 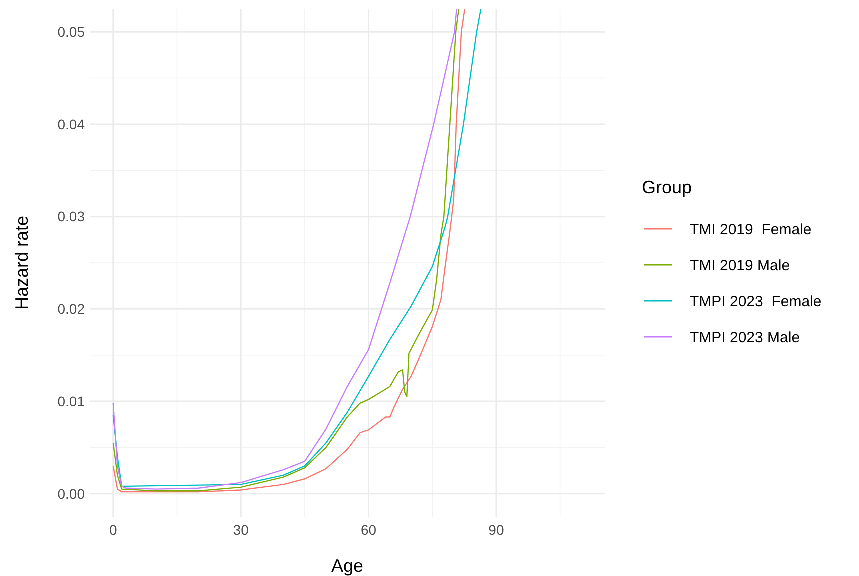 What do you see at coordinates (241, 530) in the screenshot?
I see `x-tick-label: 30` at bounding box center [241, 530].